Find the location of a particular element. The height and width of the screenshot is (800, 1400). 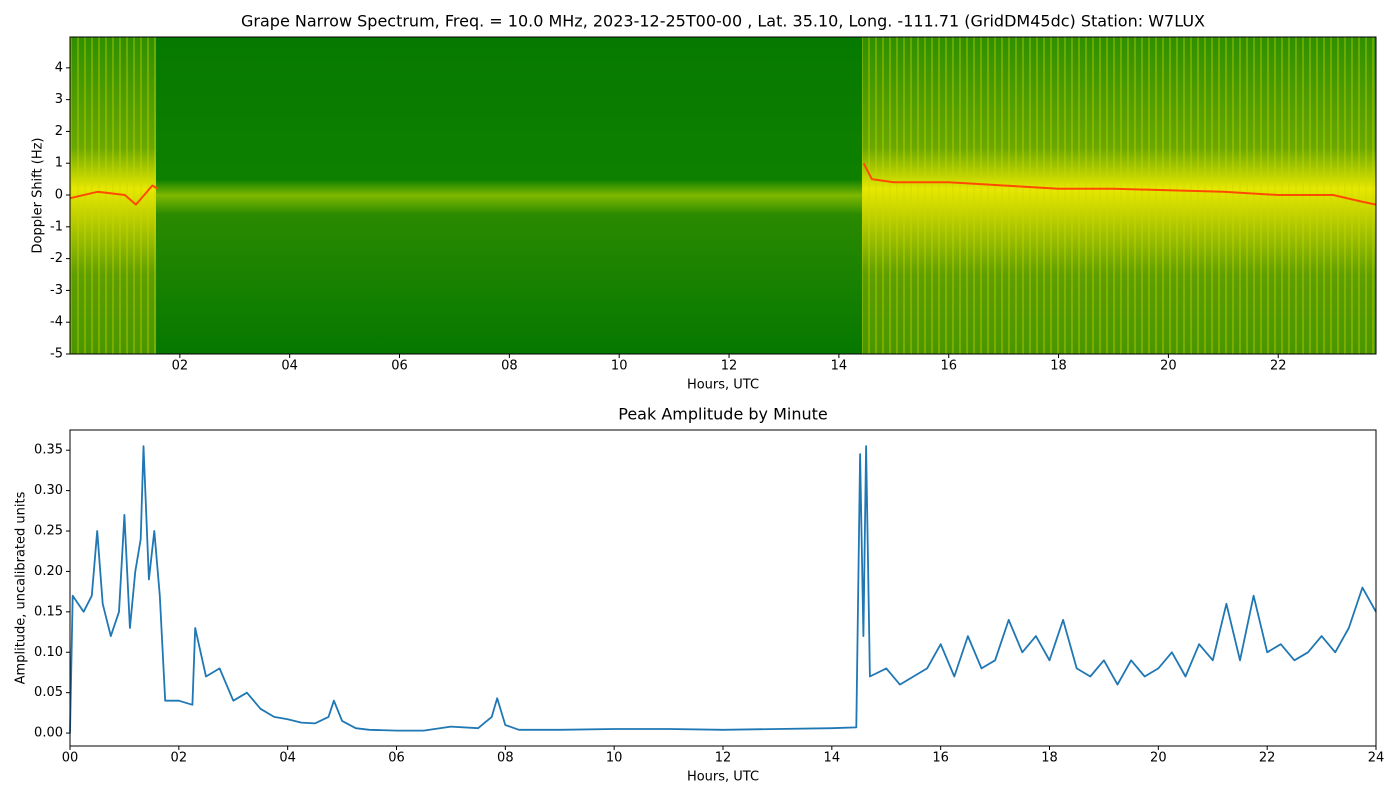

peak-trace is located at coordinates (723, 184).